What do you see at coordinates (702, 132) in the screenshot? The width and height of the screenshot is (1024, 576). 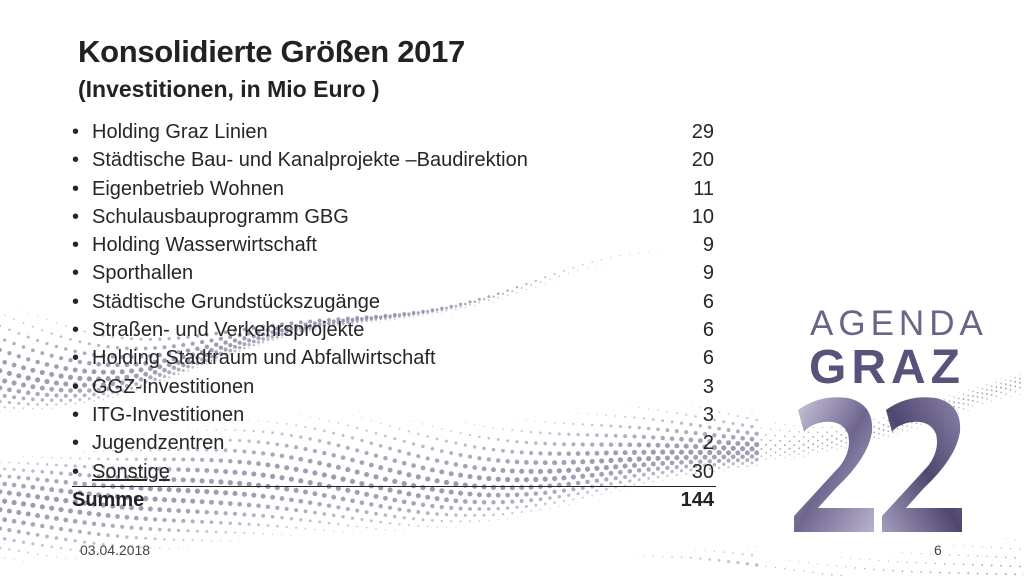 I see `item-value: 29` at bounding box center [702, 132].